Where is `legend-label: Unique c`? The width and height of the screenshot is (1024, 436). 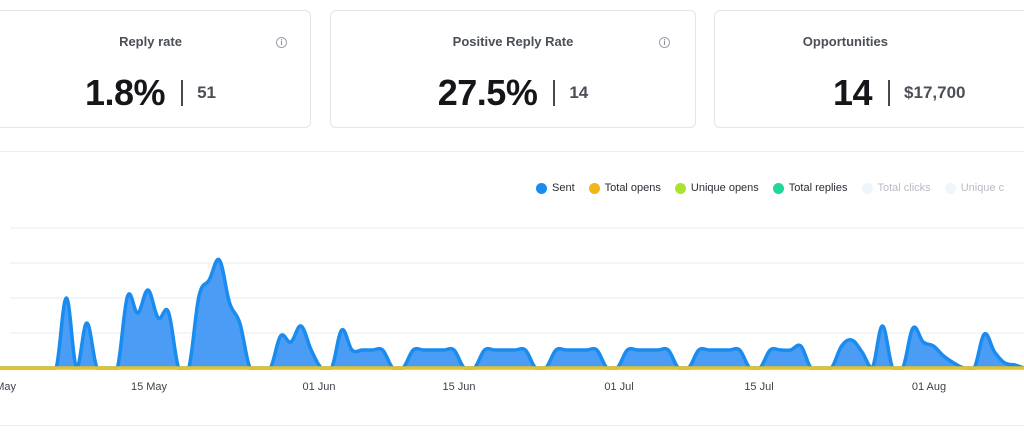
legend-label: Unique c is located at coordinates (982, 188).